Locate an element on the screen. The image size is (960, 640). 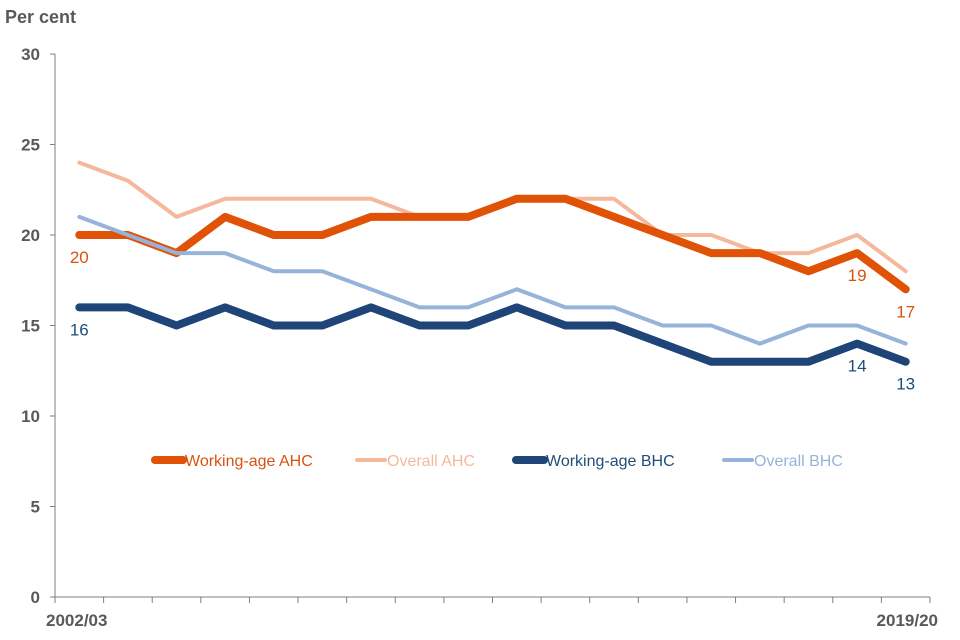
series-line-working-age-ahc is located at coordinates (492, 244).